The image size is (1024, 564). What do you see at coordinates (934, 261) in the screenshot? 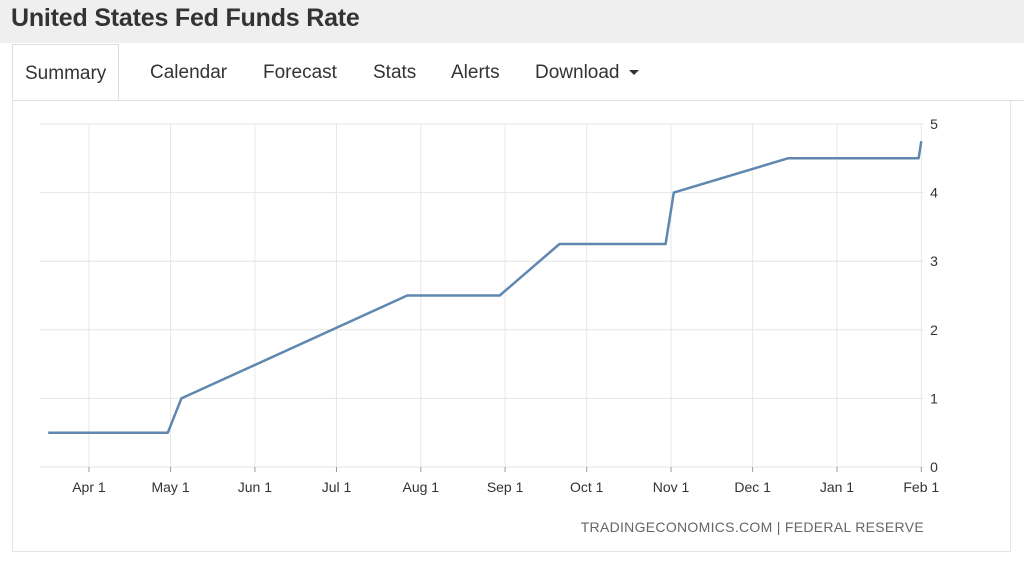
I see `y-tick-label: 3` at bounding box center [934, 261].